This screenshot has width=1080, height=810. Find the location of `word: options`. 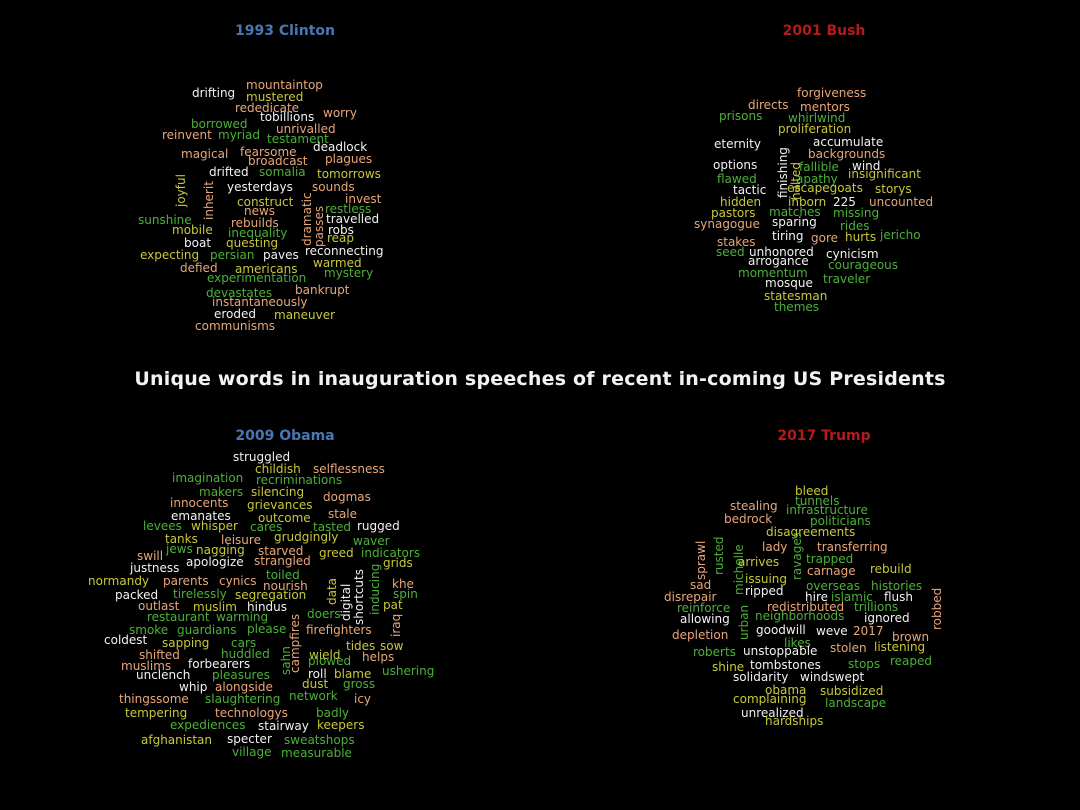

word: options is located at coordinates (735, 165).